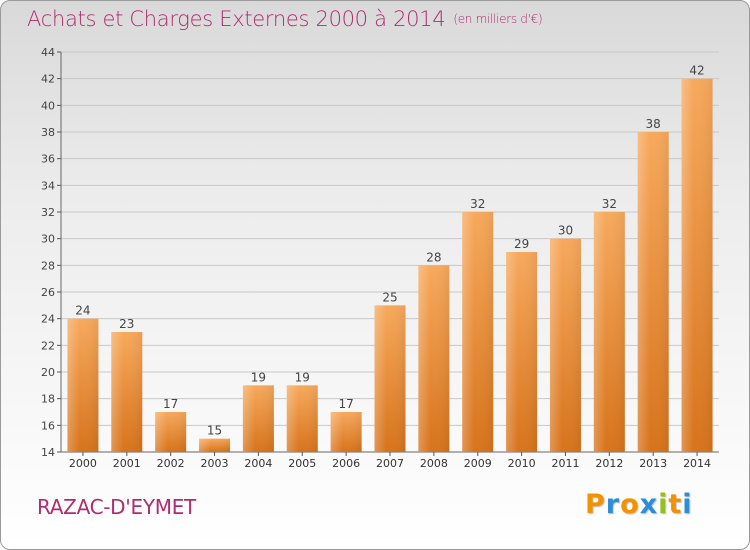  Describe the element at coordinates (630, 504) in the screenshot. I see `logo-letter: o` at that location.